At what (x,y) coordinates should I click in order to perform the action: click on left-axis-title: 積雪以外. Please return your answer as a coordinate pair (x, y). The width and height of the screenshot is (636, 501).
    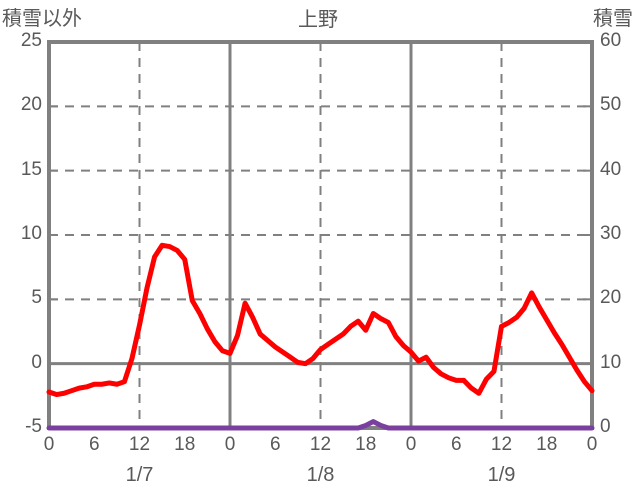
    Looking at the image, I should click on (42, 19).